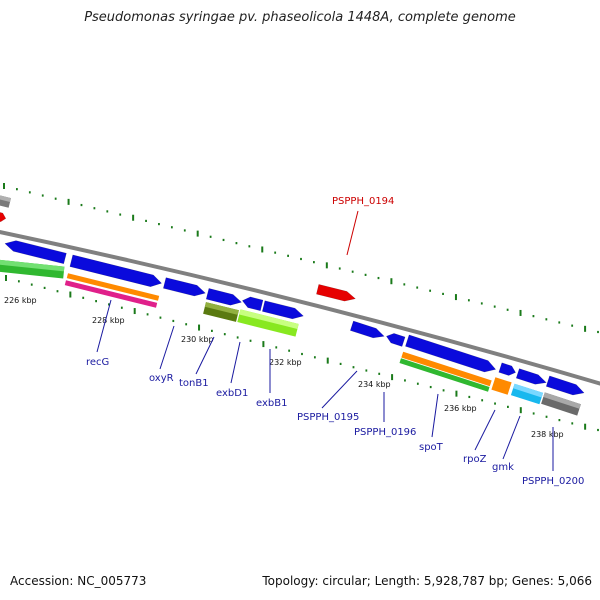  I want to click on gene-label: PSPPH_0196, so click(385, 432).